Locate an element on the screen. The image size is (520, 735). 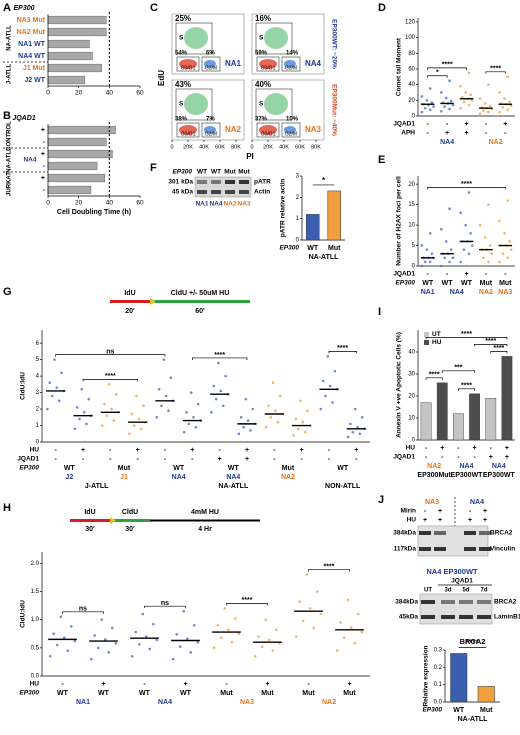
significance-bracket is located at coordinates (247, 604).